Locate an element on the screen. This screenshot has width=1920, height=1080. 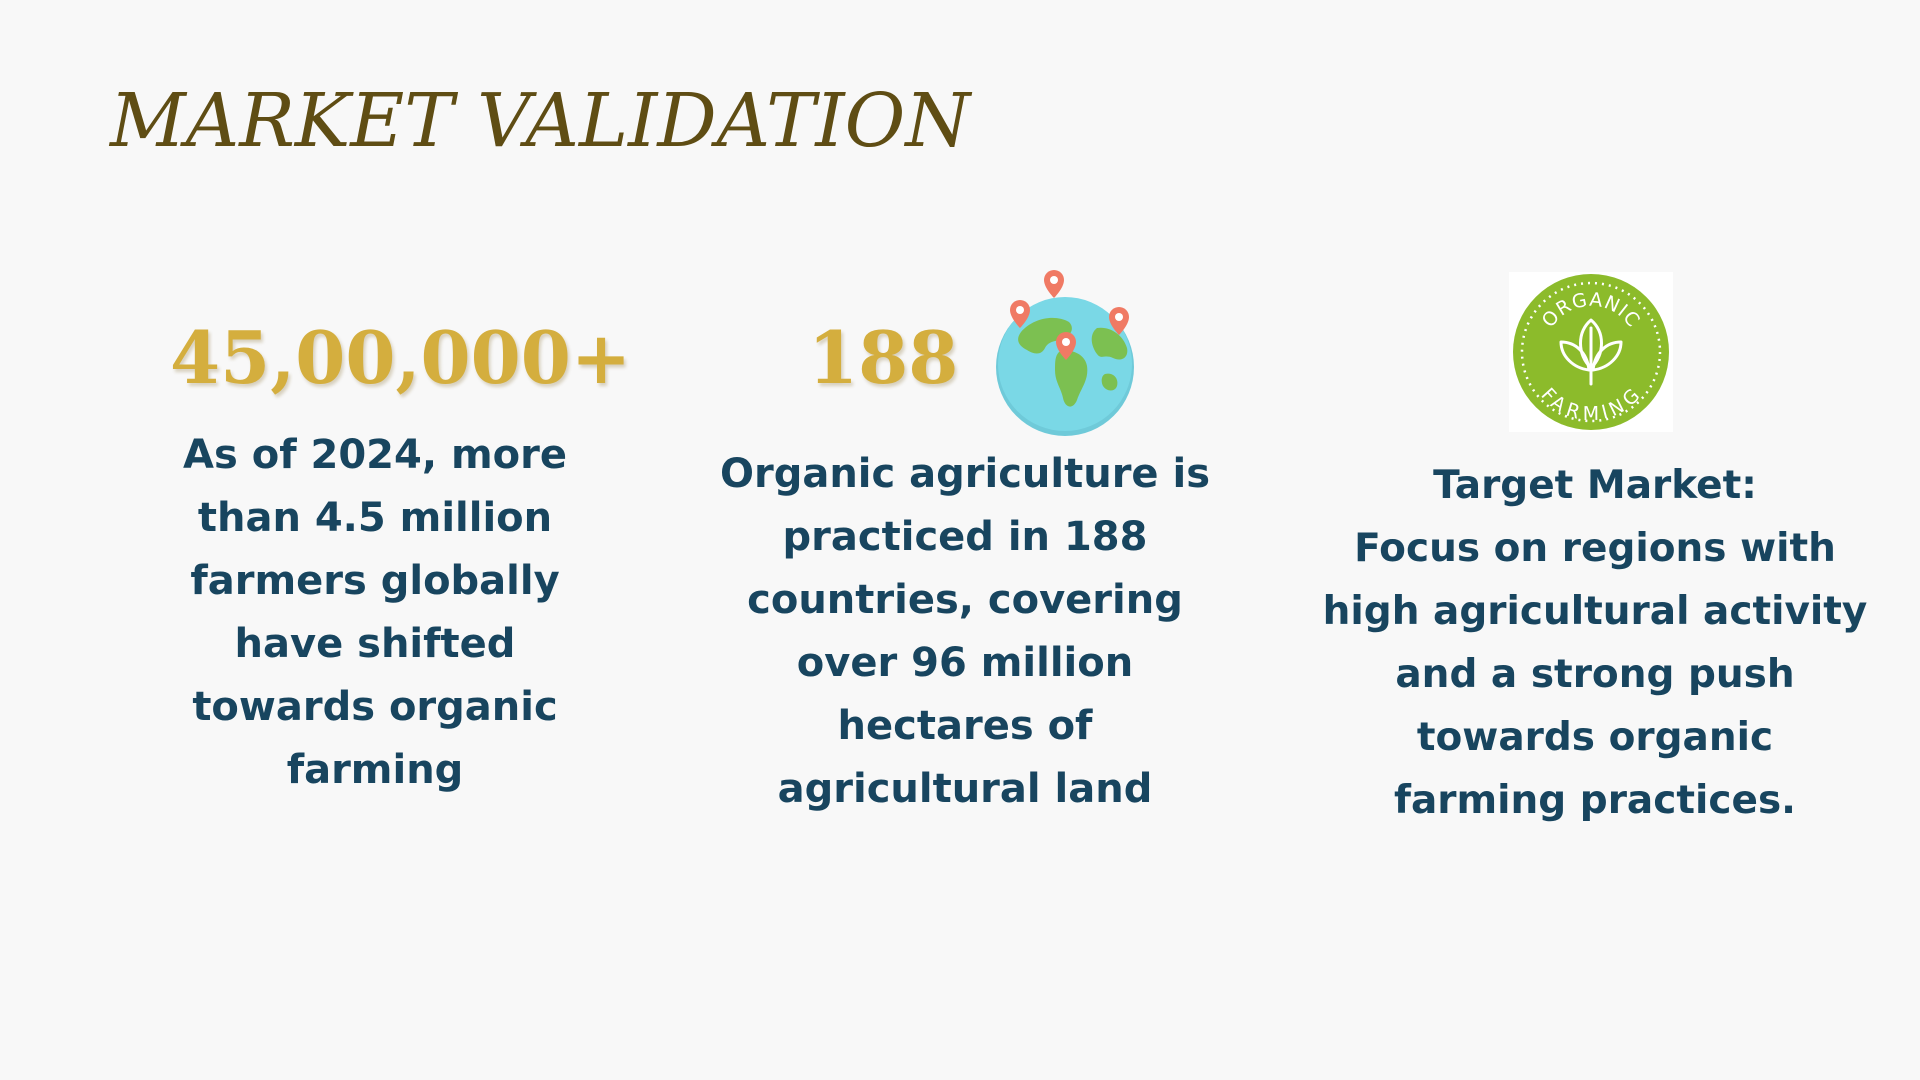
organic-farming-badge-icon: ORGANIC FARMING is located at coordinates (1591, 352).